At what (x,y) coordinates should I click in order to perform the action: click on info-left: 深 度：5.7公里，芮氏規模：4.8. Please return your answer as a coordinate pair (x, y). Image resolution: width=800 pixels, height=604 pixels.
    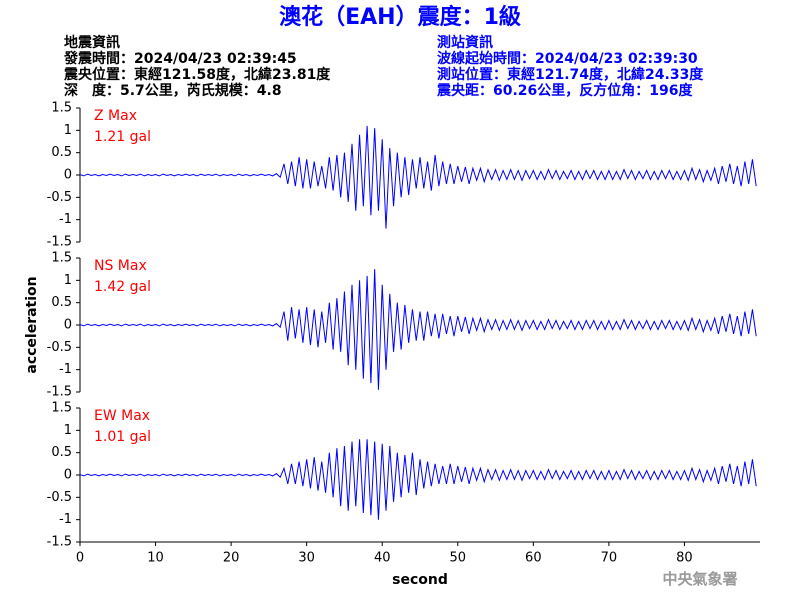
    Looking at the image, I should click on (173, 90).